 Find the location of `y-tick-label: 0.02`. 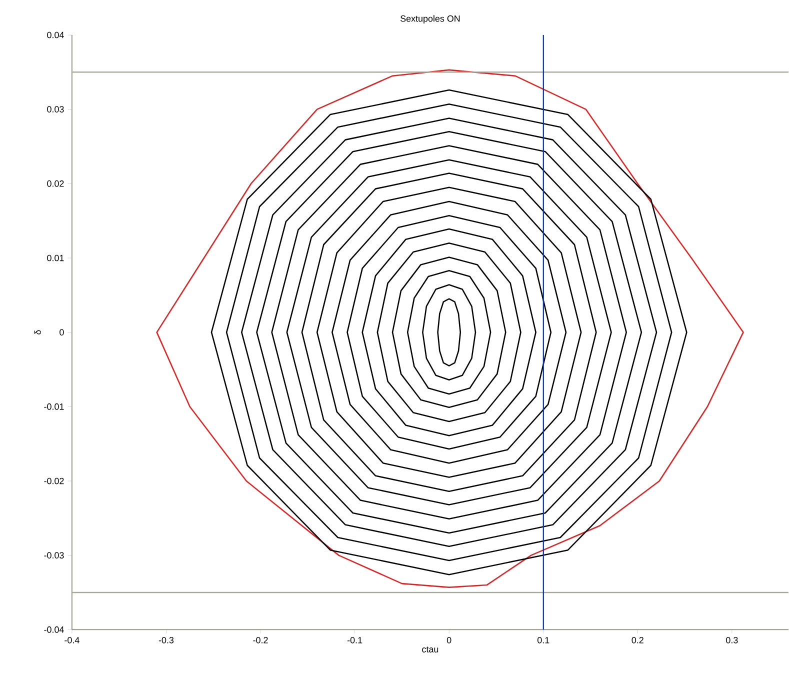

y-tick-label: 0.02 is located at coordinates (55, 183).